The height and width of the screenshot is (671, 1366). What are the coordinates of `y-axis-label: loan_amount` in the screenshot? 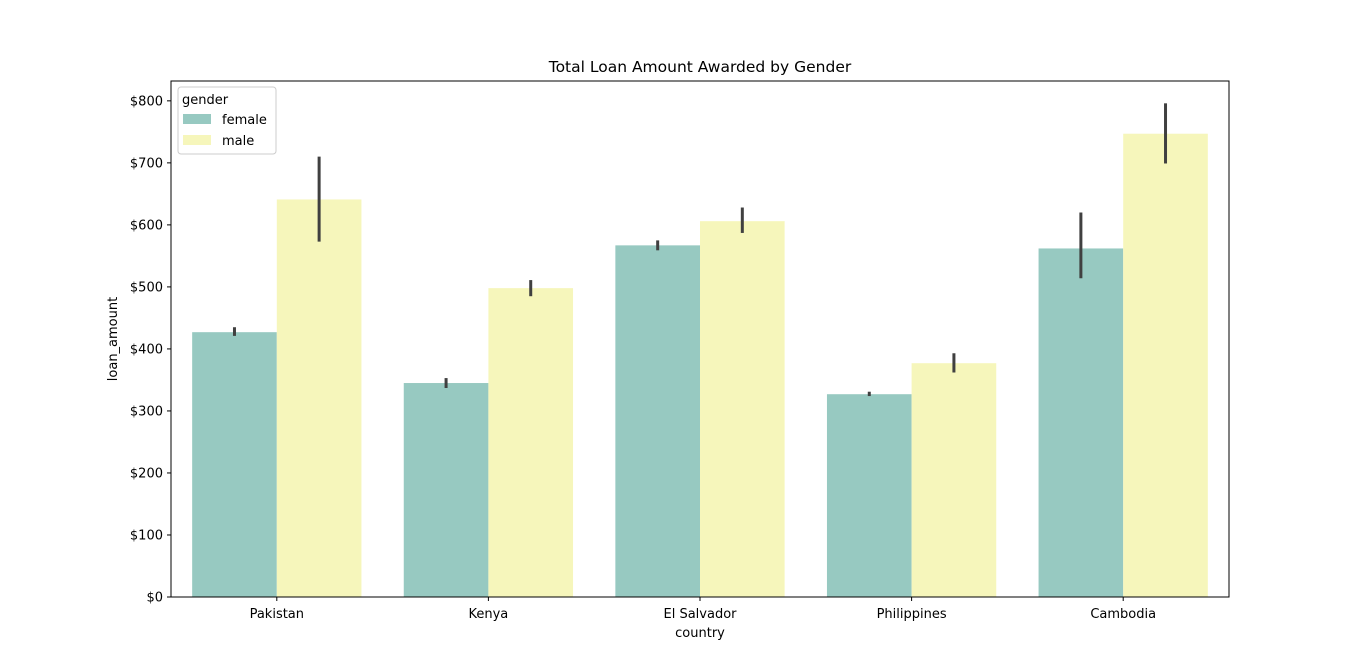 It's located at (113, 339).